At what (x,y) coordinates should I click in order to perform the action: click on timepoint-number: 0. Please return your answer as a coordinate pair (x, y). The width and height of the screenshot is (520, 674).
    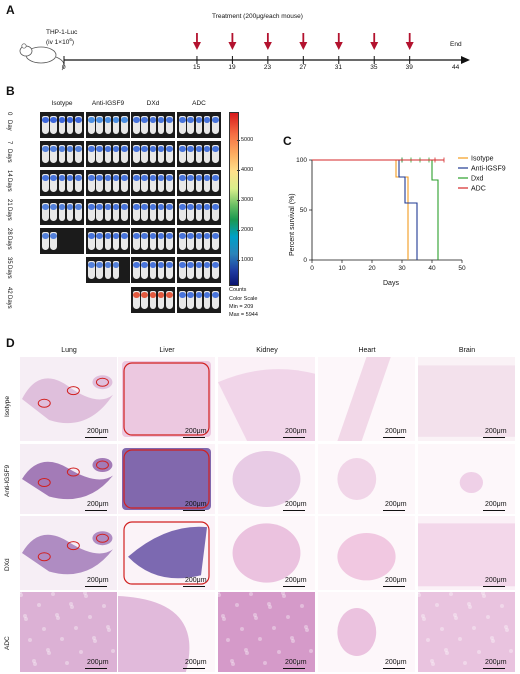
    Looking at the image, I should click on (9, 114).